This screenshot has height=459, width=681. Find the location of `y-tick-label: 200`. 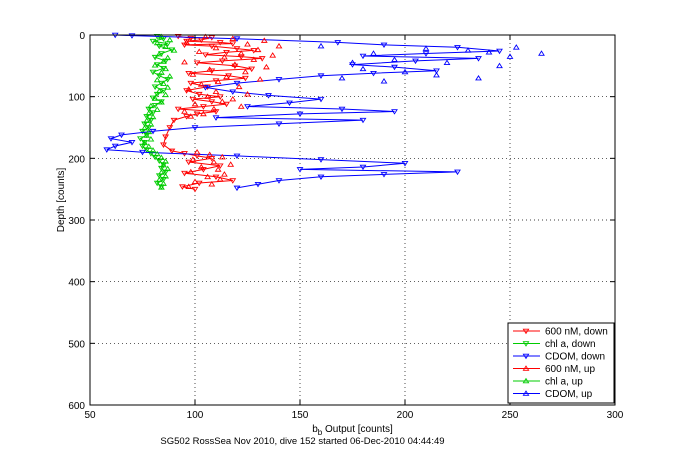

y-tick-label: 200 is located at coordinates (76, 159).